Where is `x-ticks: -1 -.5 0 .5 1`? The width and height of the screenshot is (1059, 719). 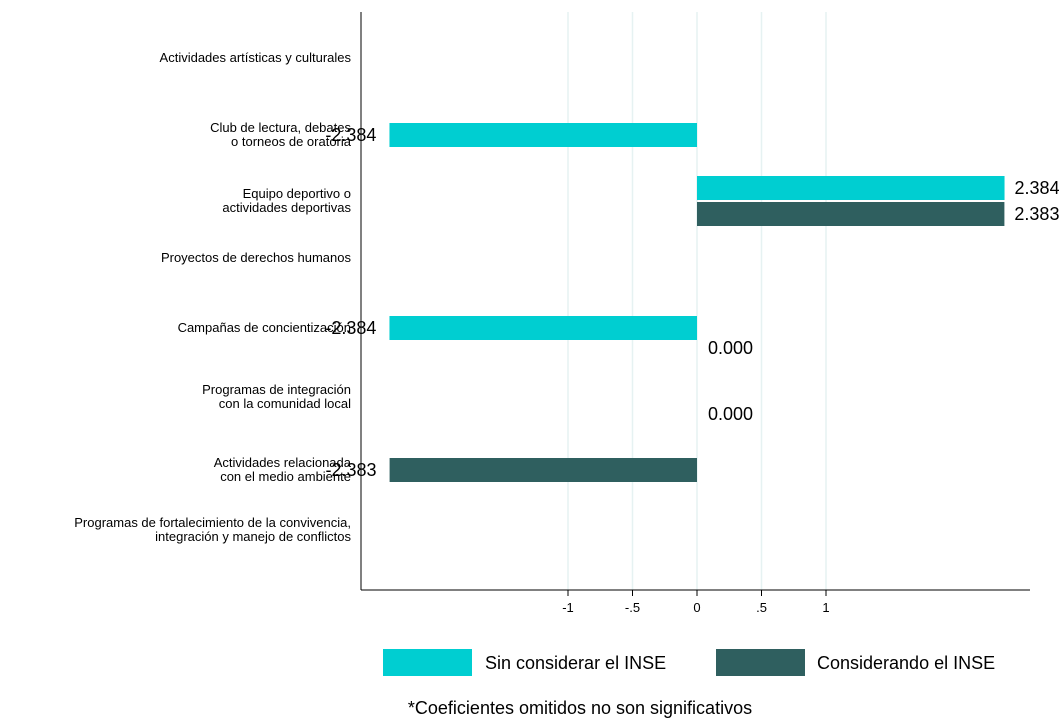 x-ticks: -1 -.5 0 .5 1 is located at coordinates (696, 602).